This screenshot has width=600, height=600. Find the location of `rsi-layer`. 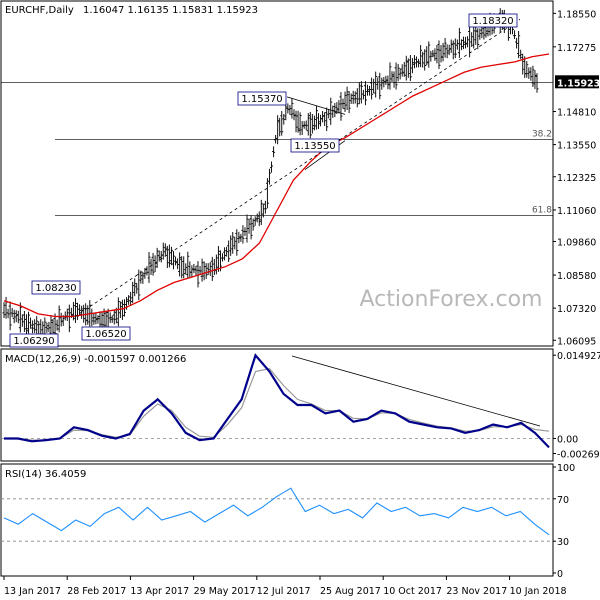

rsi-layer is located at coordinates (277, 514).